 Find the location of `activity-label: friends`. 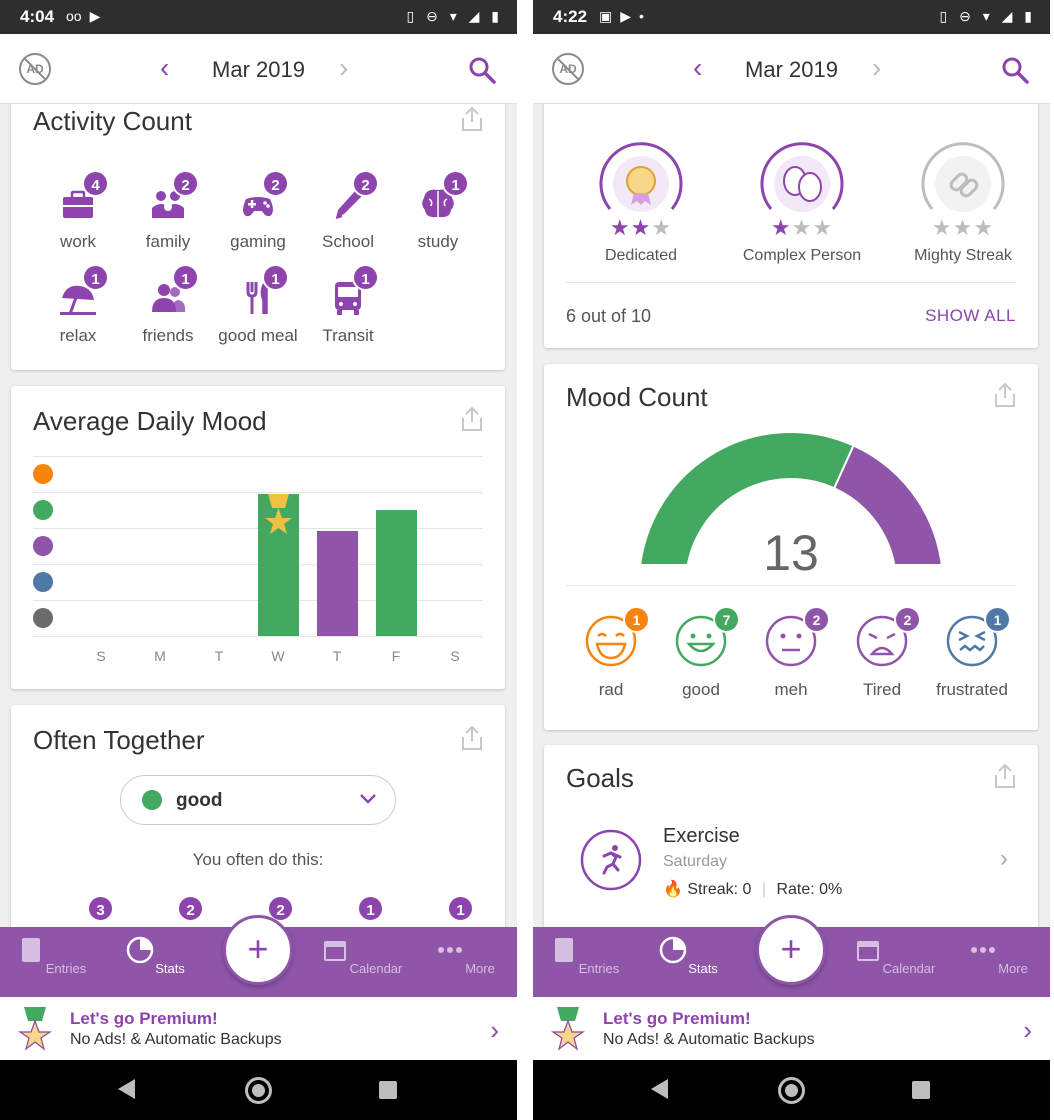

activity-label: friends is located at coordinates (168, 335).